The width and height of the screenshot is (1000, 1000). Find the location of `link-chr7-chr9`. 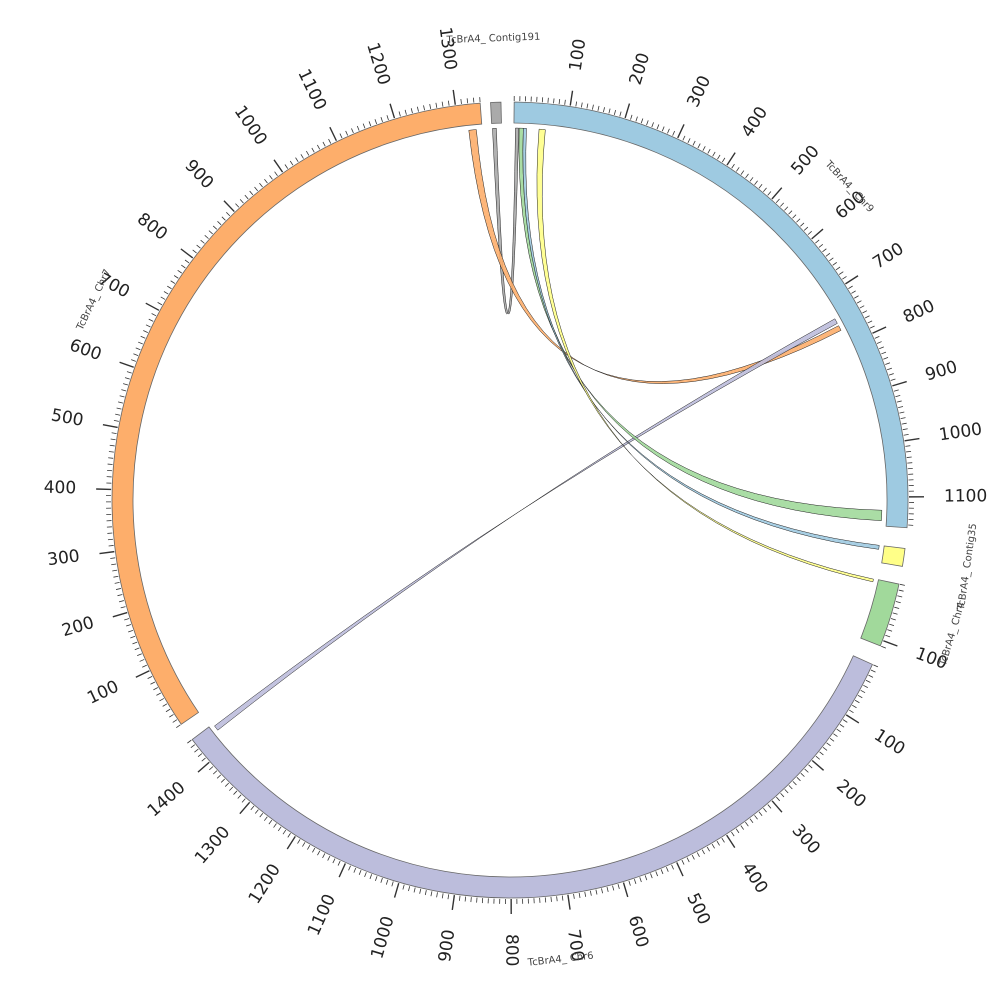

link-chr7-chr9 is located at coordinates (655, 256).